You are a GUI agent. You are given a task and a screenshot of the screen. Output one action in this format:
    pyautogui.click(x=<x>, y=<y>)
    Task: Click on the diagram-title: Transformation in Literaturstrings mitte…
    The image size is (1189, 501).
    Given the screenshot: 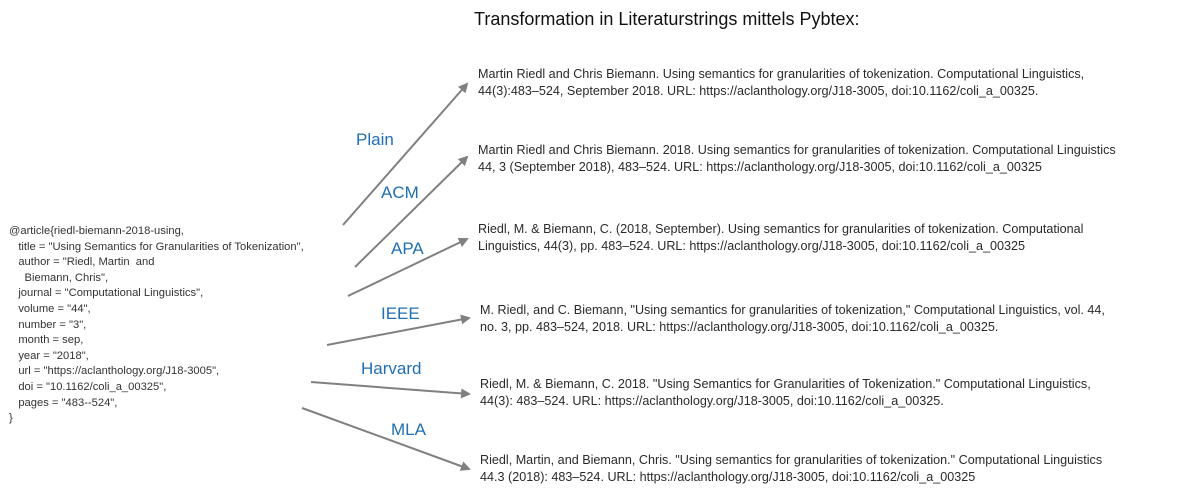 What is the action you would take?
    pyautogui.click(x=667, y=19)
    